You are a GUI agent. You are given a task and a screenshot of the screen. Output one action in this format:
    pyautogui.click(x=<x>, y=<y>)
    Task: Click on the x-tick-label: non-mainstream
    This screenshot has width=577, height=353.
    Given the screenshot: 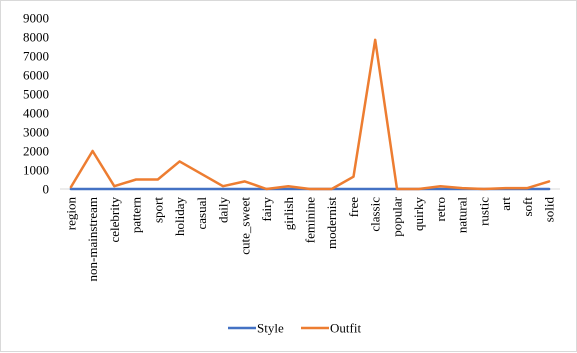 What is the action you would take?
    pyautogui.click(x=92, y=239)
    